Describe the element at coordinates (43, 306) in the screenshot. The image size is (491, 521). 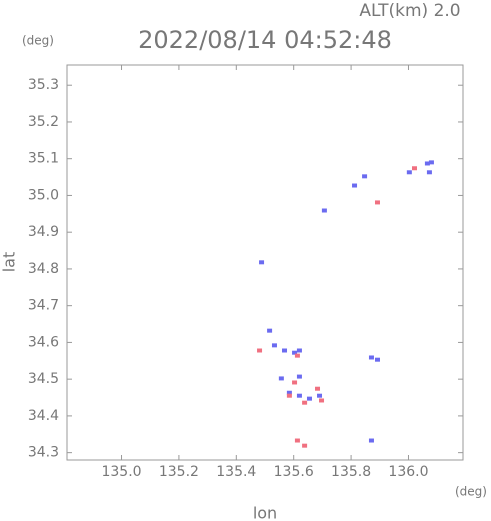
I see `y-tick-label: 34.7` at that location.